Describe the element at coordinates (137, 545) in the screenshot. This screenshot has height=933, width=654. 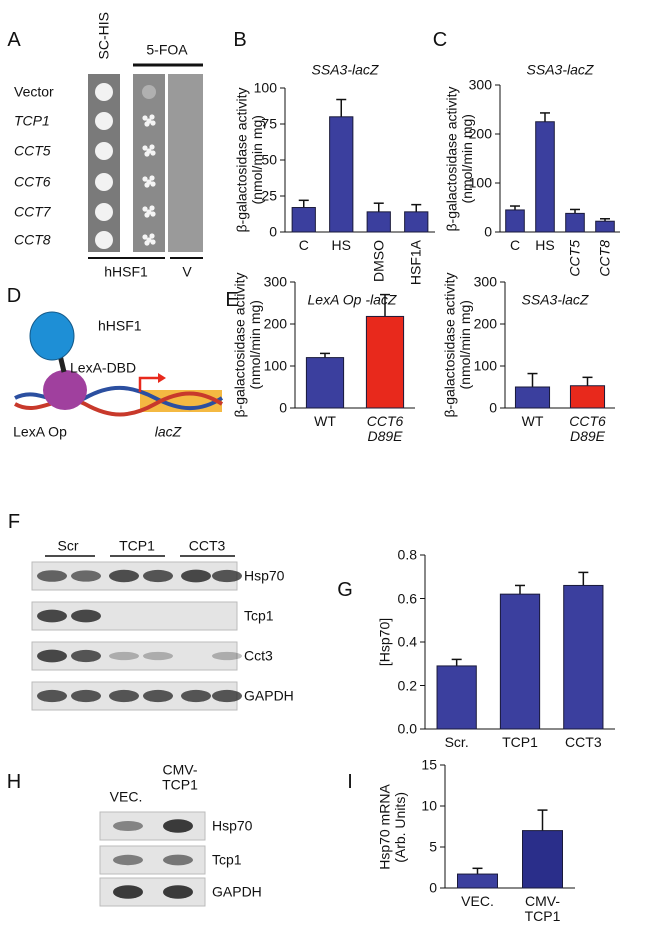
I see `group-label: TCP1` at that location.